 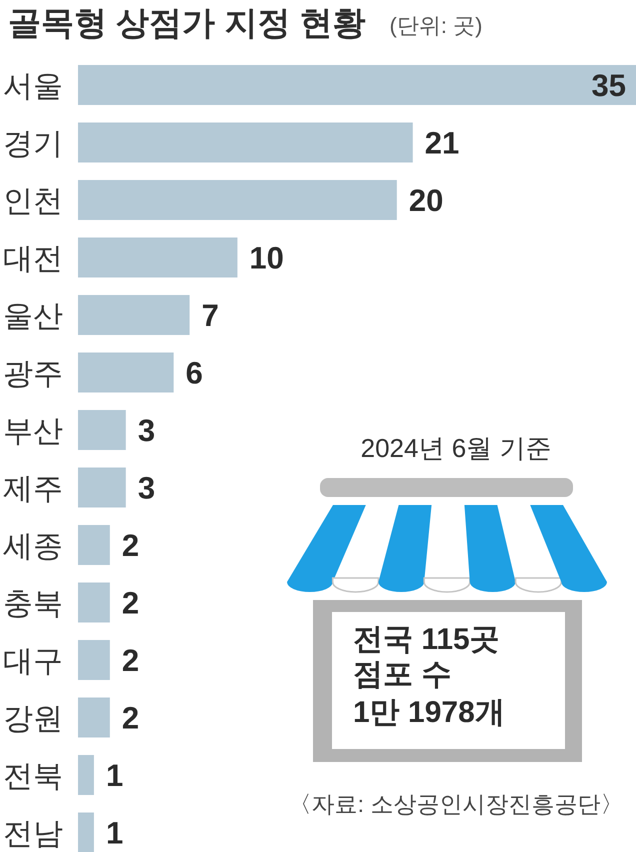 What do you see at coordinates (456, 804) in the screenshot?
I see `annotation: 〈자료: 소상공인시장진흥공단〉` at bounding box center [456, 804].